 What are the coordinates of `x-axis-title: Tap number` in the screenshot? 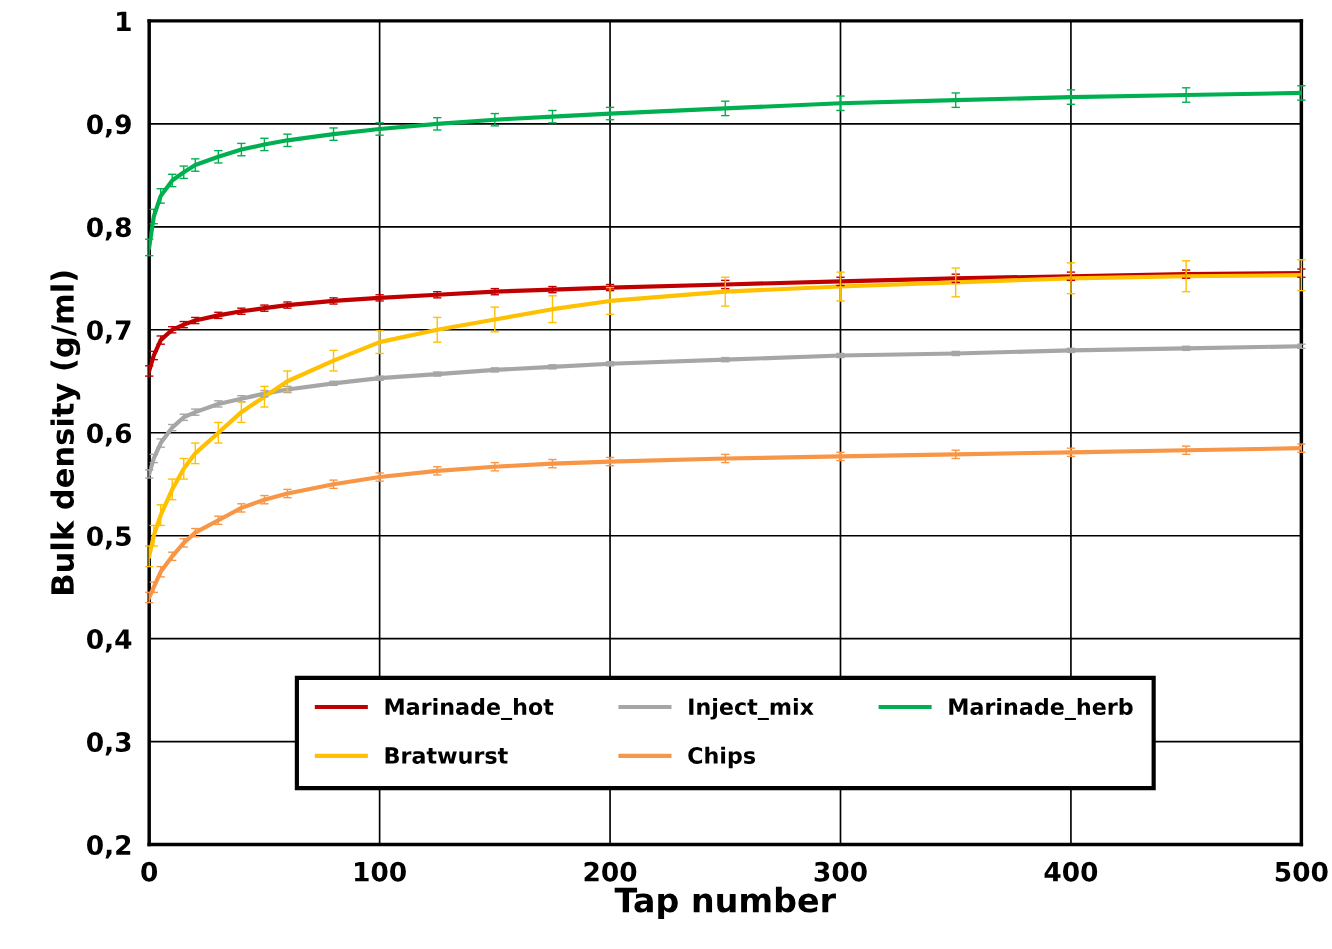 It's located at (725, 903).